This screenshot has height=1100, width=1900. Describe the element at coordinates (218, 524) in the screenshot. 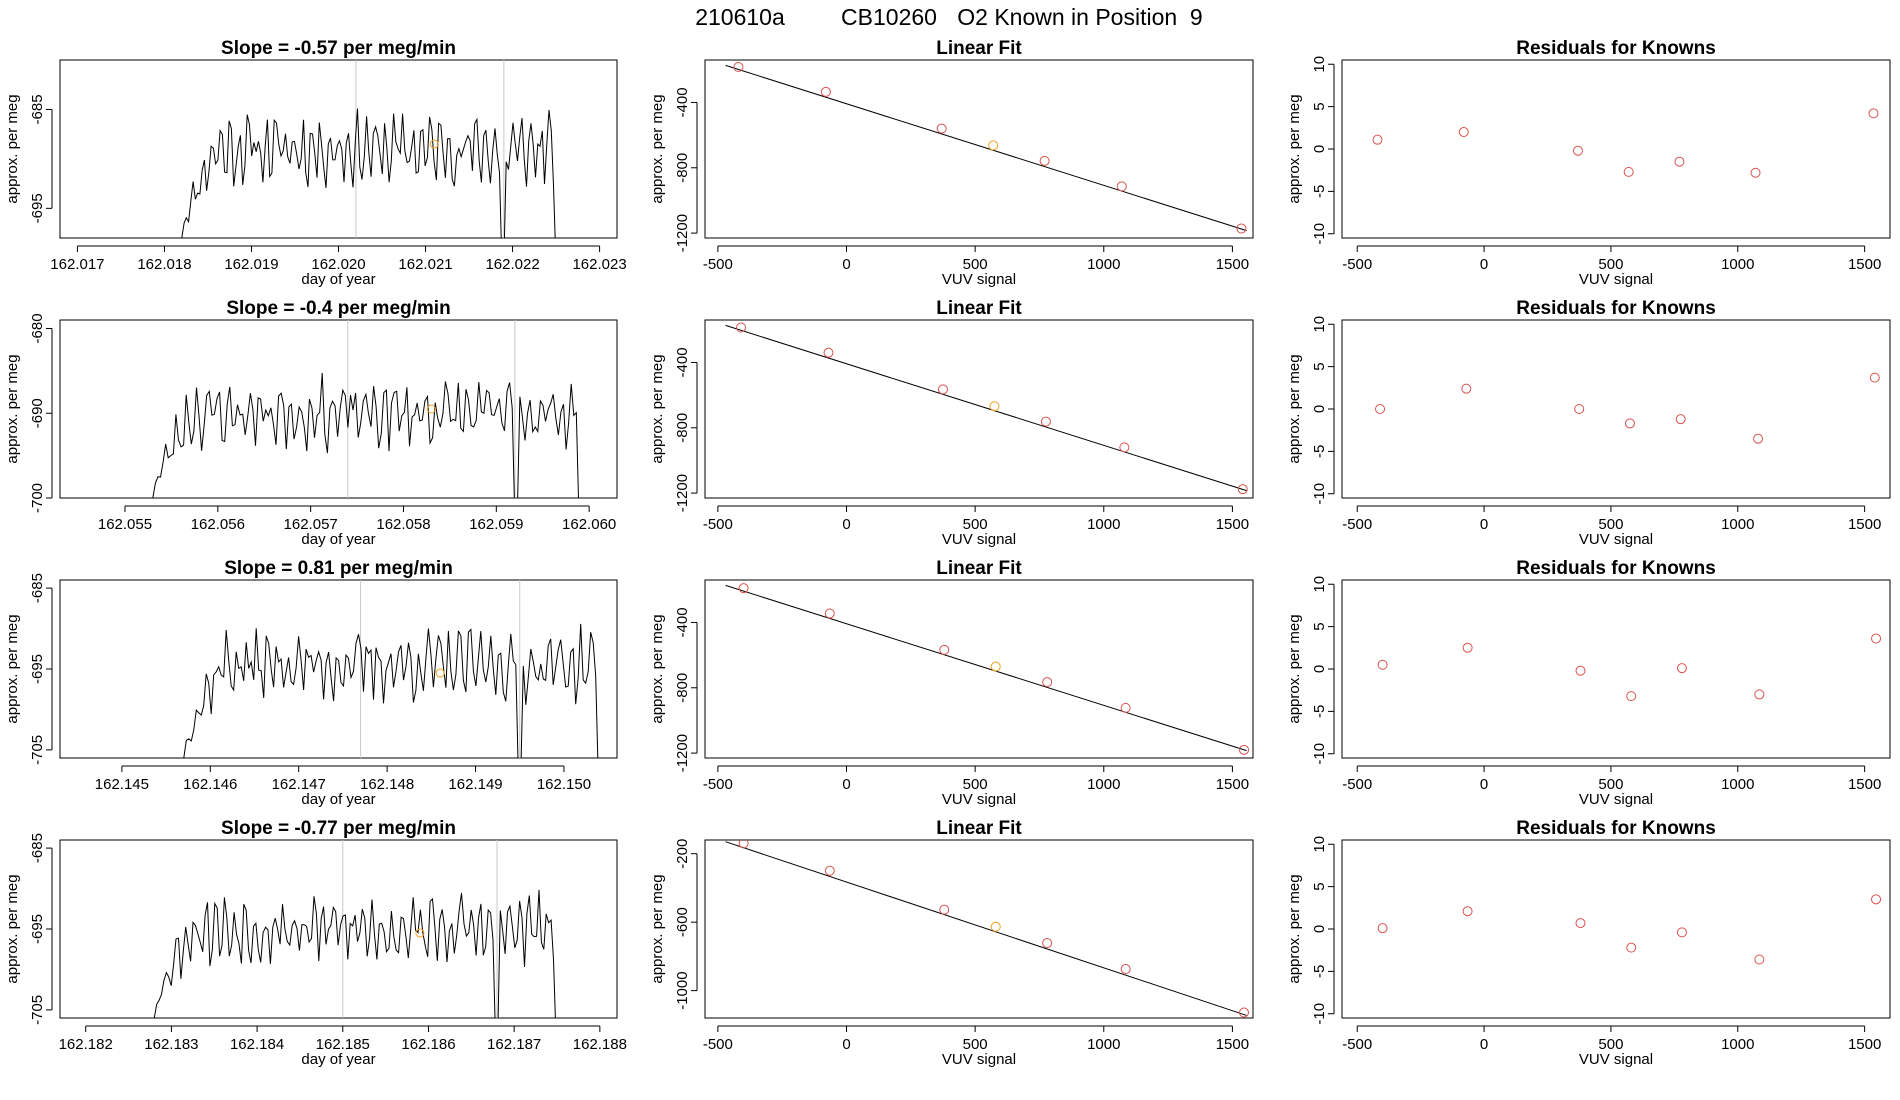

I see `x-tick-label: 162.056` at that location.